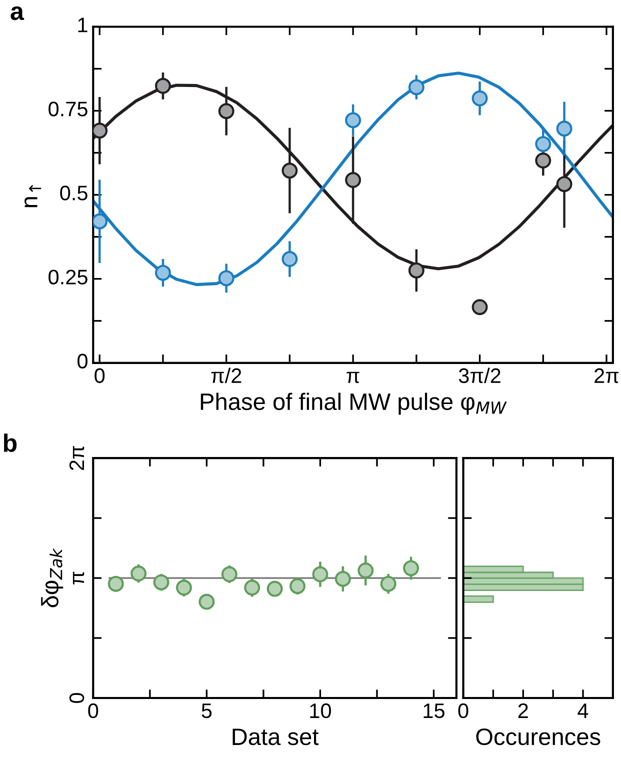 The image size is (621, 764). Describe the element at coordinates (538, 737) in the screenshot. I see `x-axis-title: Occurences` at that location.